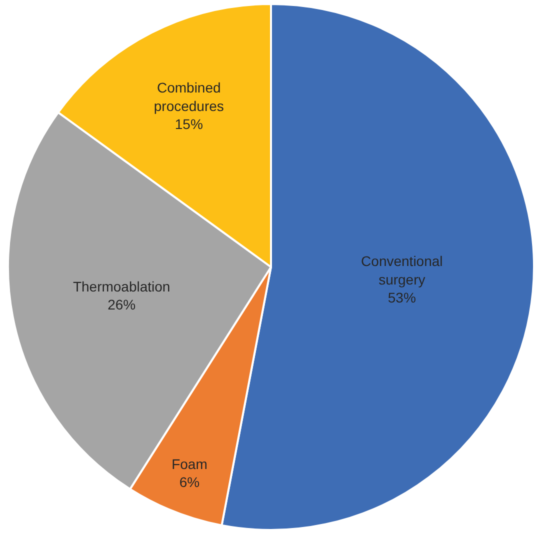 This screenshot has height=534, width=542. What do you see at coordinates (402, 298) in the screenshot?
I see `data-label: 53%` at bounding box center [402, 298].